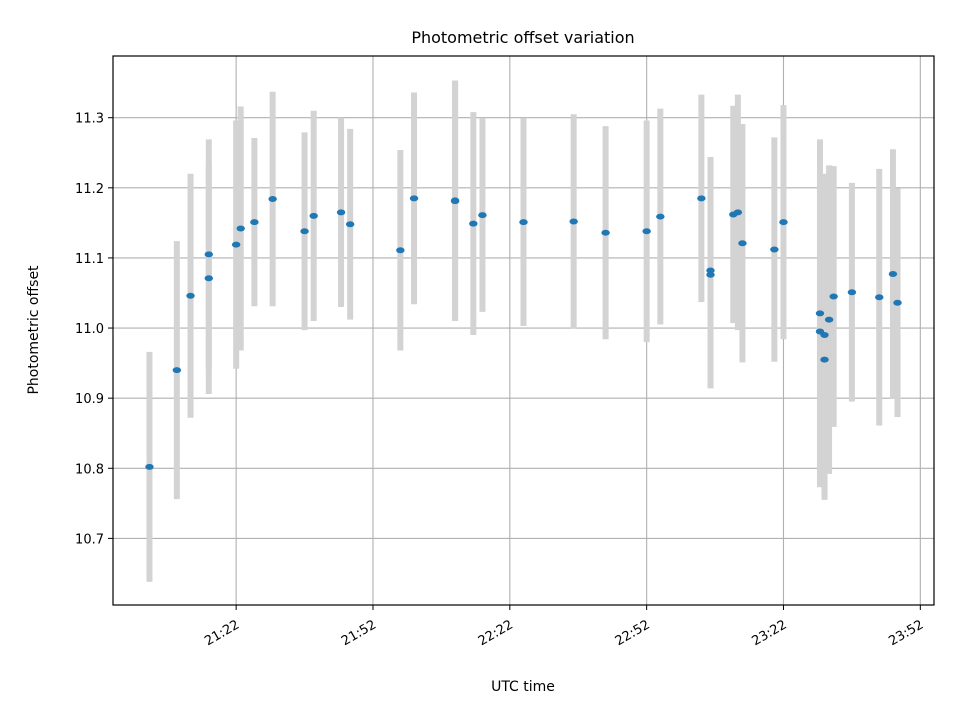 This screenshot has width=960, height=720. Describe the element at coordinates (496, 633) in the screenshot. I see `x-tick-label: 22:22` at that location.